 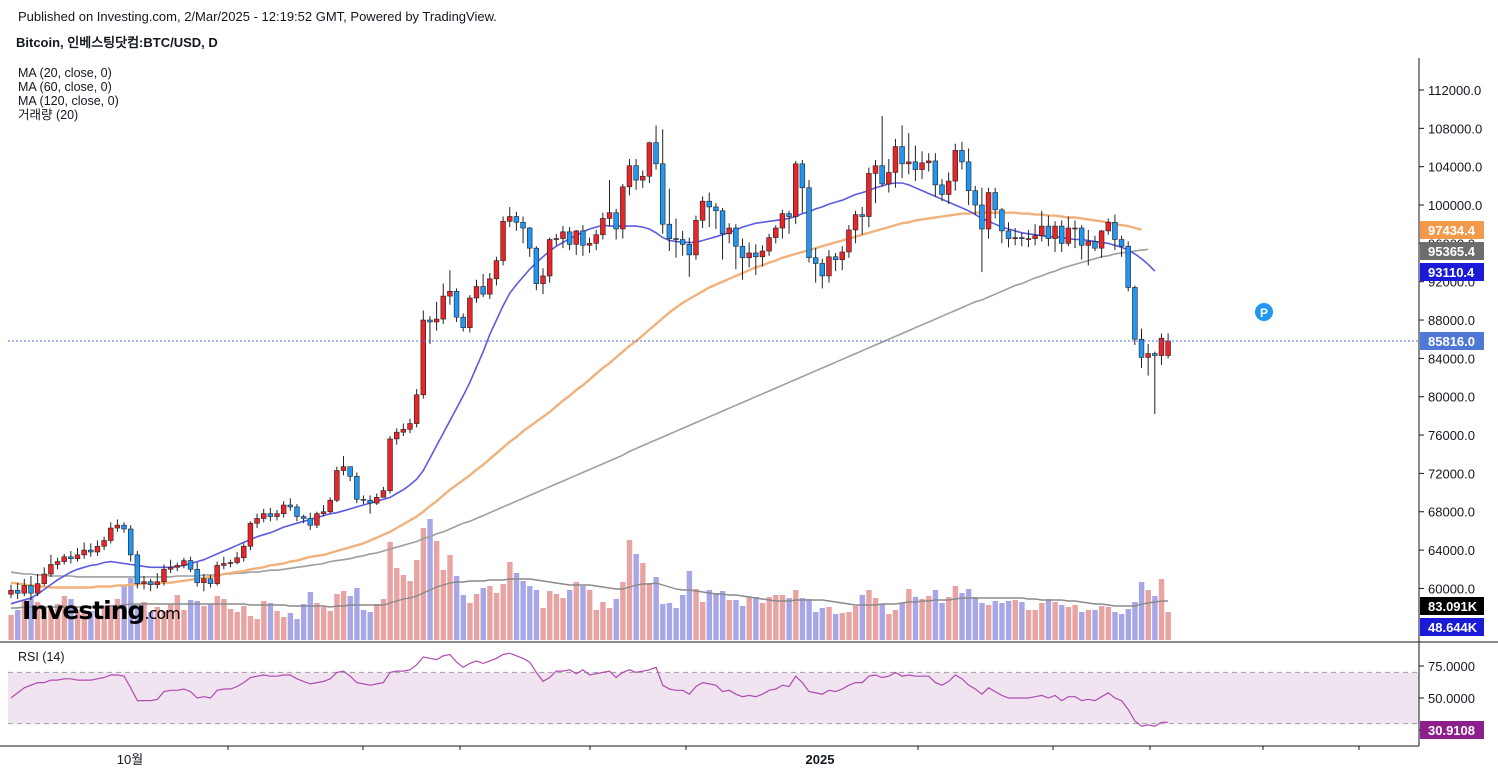 What do you see at coordinates (65, 87) in the screenshot?
I see `legend-ma60: MA (60, close, 0)` at bounding box center [65, 87].